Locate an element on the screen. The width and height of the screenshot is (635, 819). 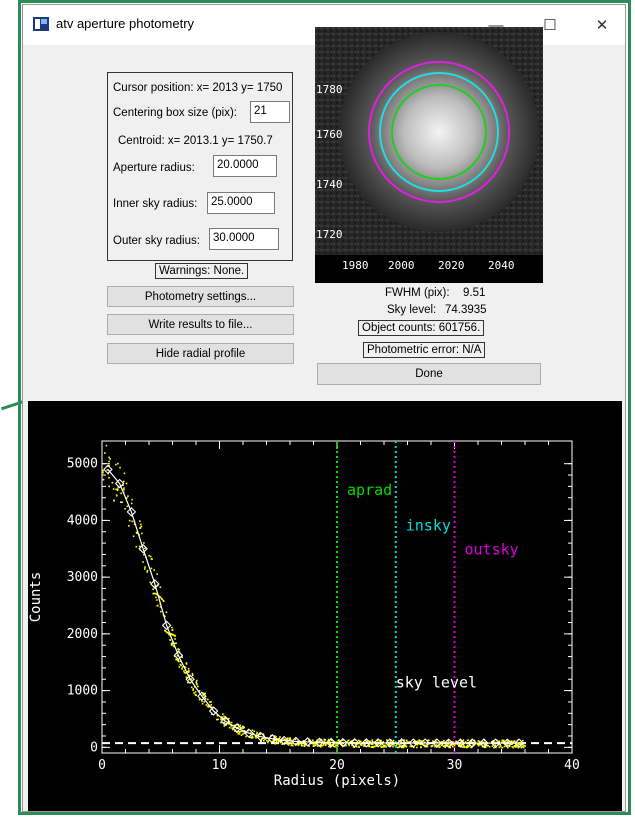
x-tick-label: 30 is located at coordinates (455, 765).